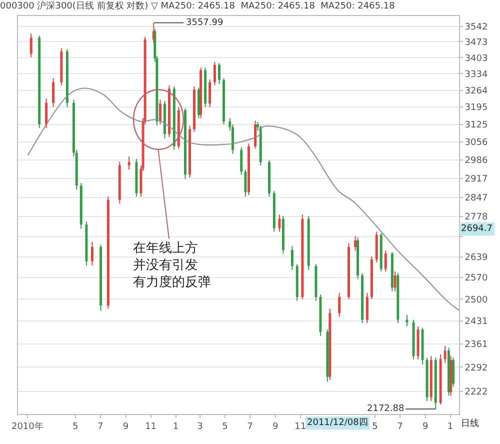 The height and width of the screenshot is (444, 500). I want to click on text: 2694.7, so click(476, 229).